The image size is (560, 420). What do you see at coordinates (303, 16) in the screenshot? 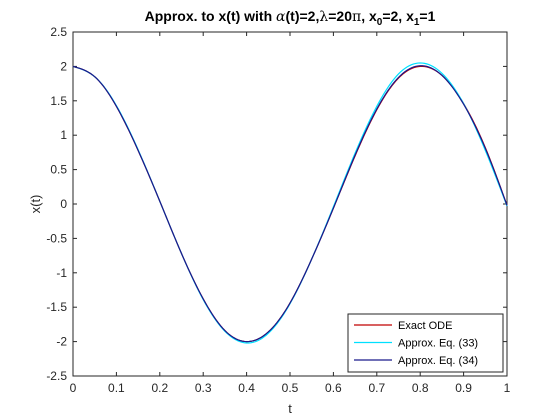
I see `title-alpha-t: (t)=2,` at bounding box center [303, 16].